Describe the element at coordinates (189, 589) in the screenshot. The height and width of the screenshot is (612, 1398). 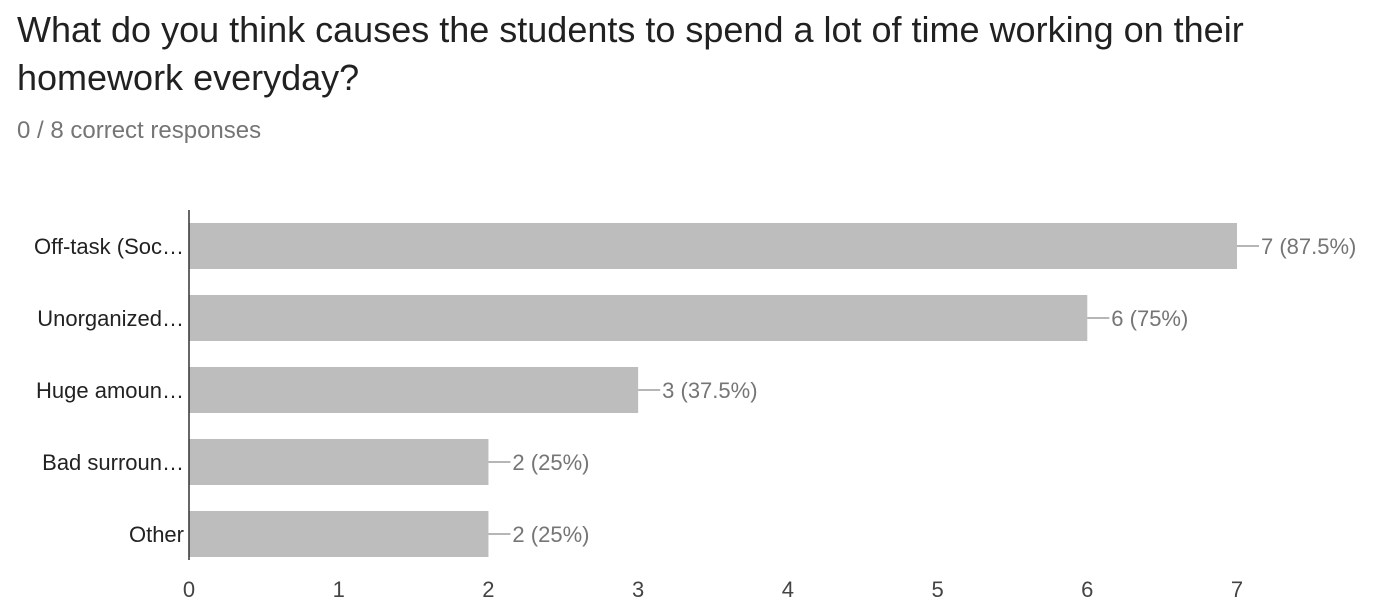
I see `x-tick-label: 0` at that location.